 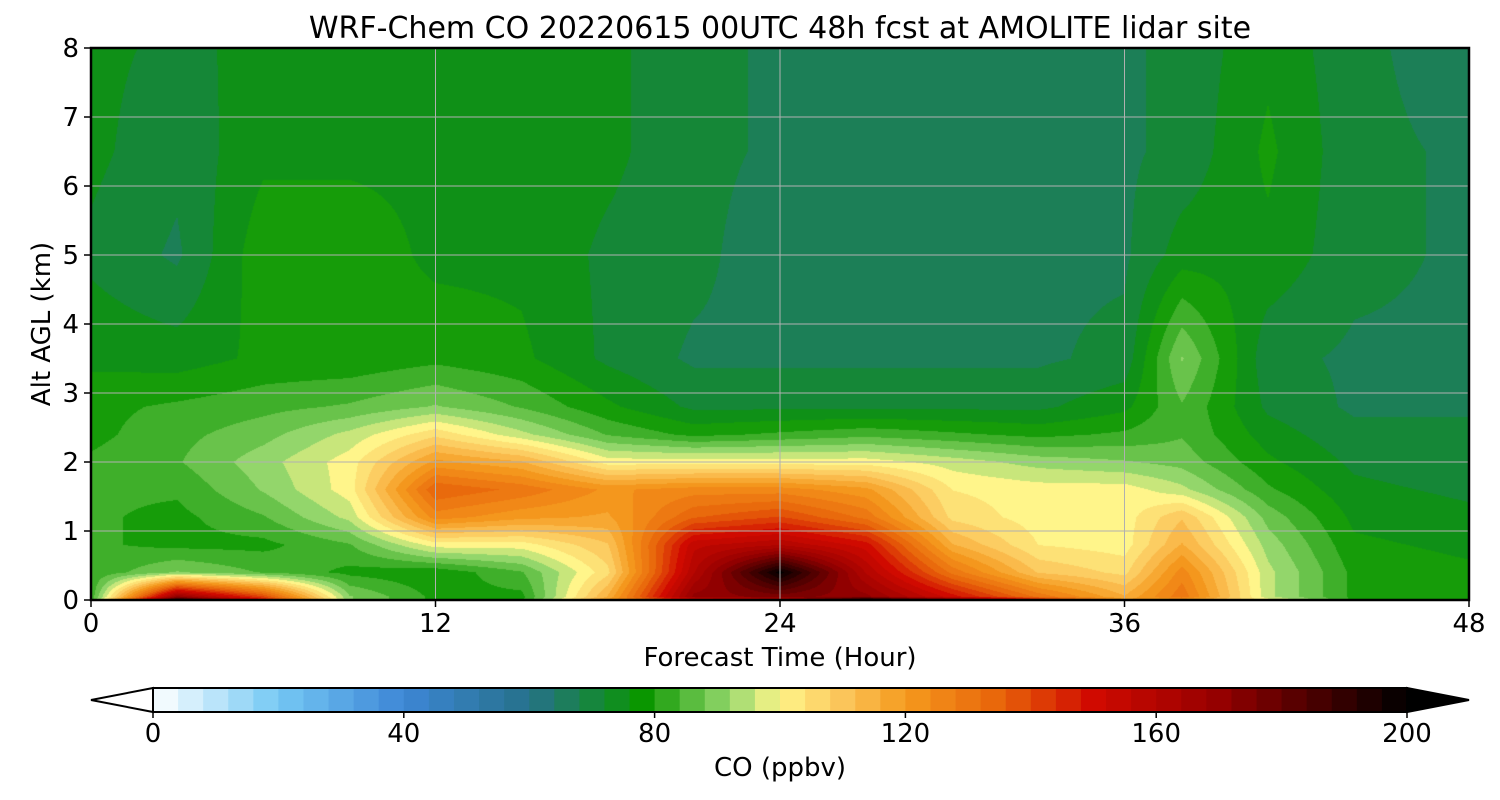 What do you see at coordinates (1407, 734) in the screenshot?
I see `colorbar-tick-label: 200` at bounding box center [1407, 734].